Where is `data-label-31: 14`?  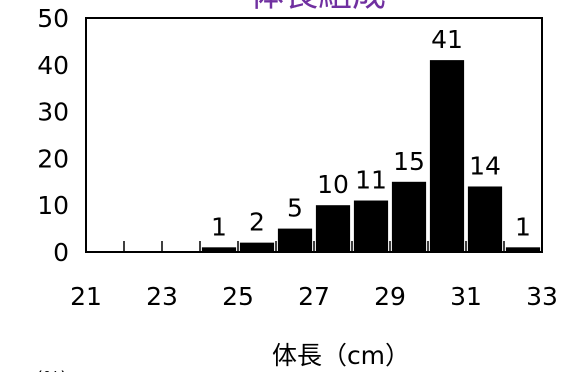 data-label-31: 14 is located at coordinates (485, 165).